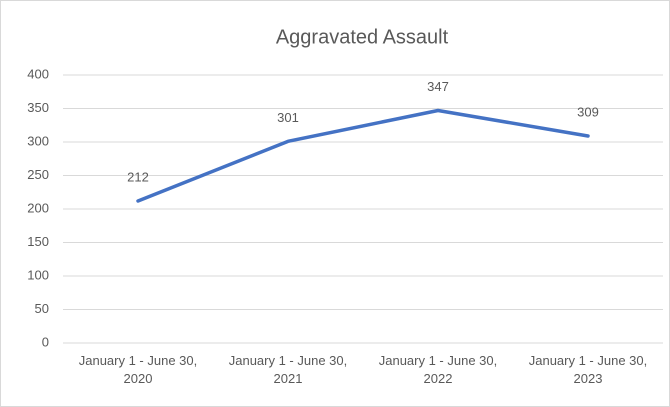 This screenshot has width=670, height=407. What do you see at coordinates (362, 37) in the screenshot?
I see `chart-title: Aggravated Assault` at bounding box center [362, 37].